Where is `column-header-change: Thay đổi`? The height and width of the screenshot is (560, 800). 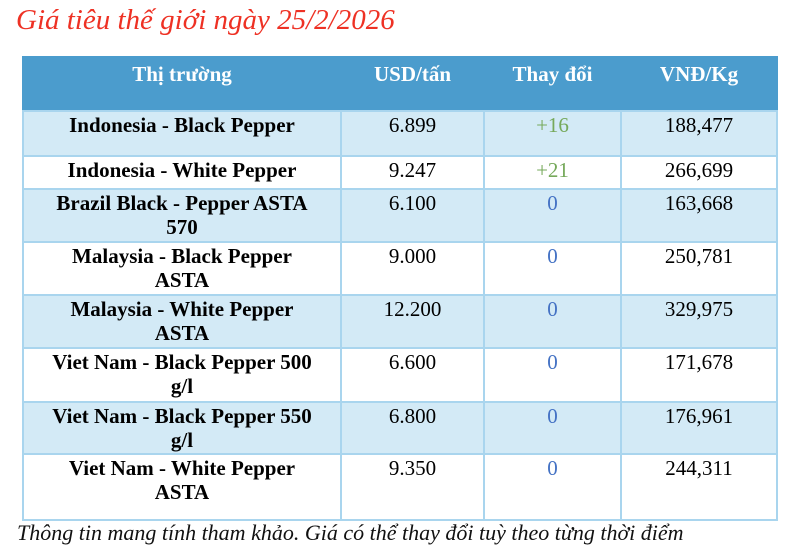 column-header-change: Thay đổi is located at coordinates (552, 84).